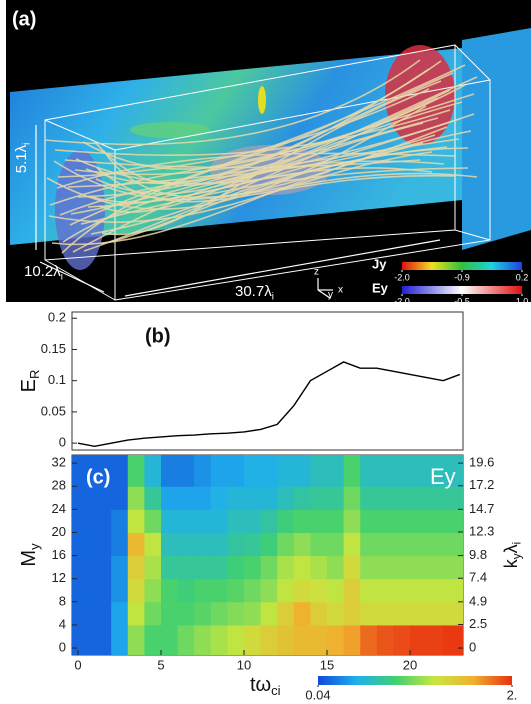 The image size is (531, 704). Describe the element at coordinates (158, 336) in the screenshot. I see `panel-label: (b)` at that location.